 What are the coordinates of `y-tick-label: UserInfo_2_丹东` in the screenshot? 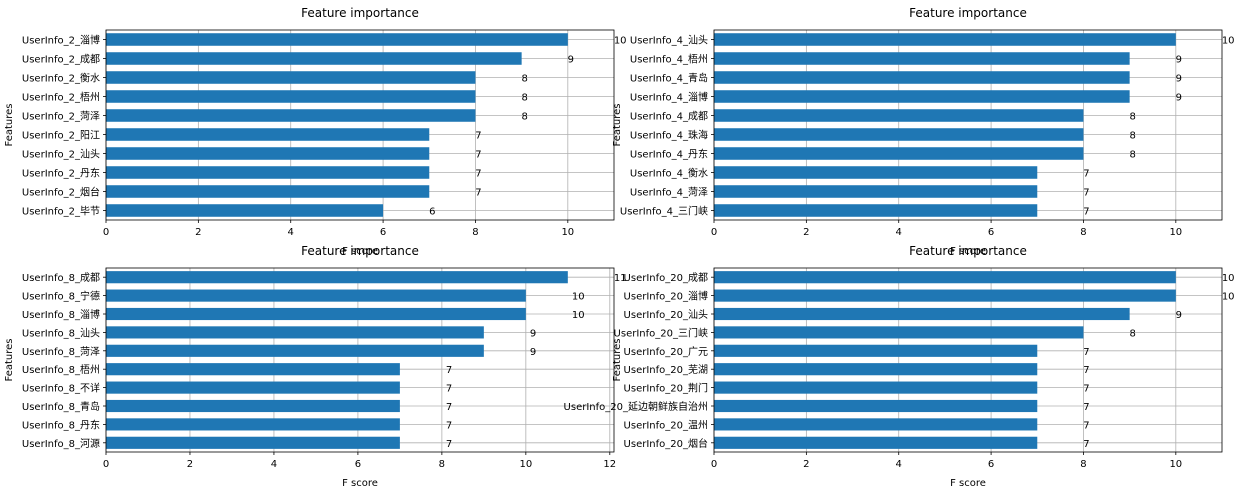 It's located at (61, 173).